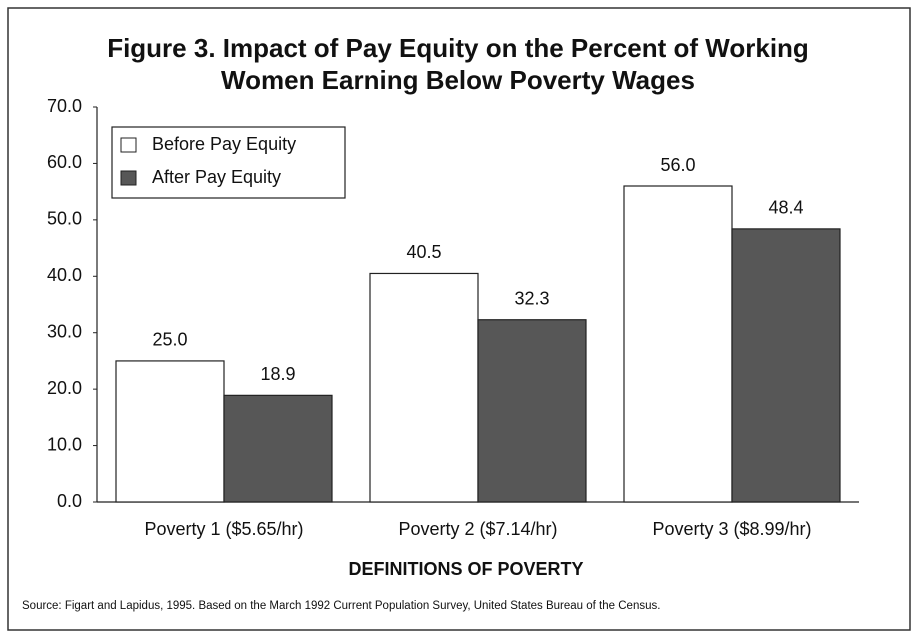 The width and height of the screenshot is (918, 639). I want to click on data-label: 40.5, so click(423, 252).